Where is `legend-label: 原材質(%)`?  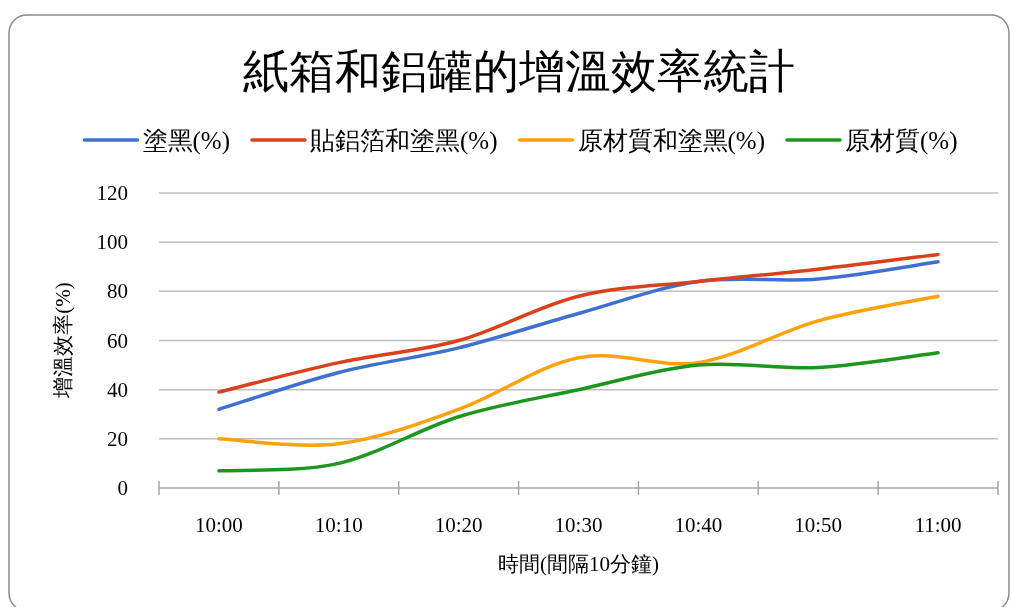
legend-label: 原材質(%) is located at coordinates (901, 141).